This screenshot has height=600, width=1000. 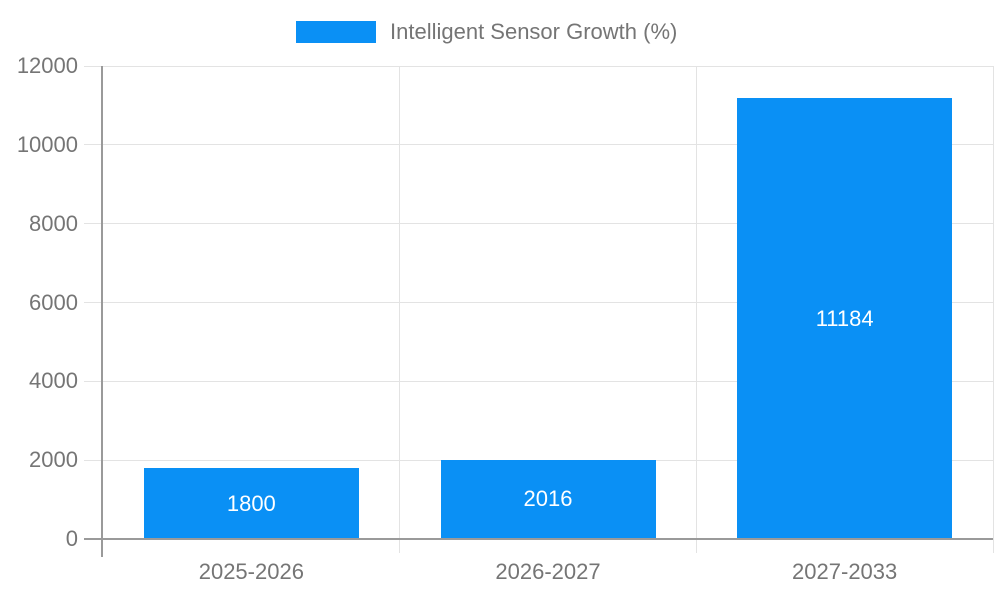 I want to click on y-tick-label-8000: 8000, so click(x=53, y=223).